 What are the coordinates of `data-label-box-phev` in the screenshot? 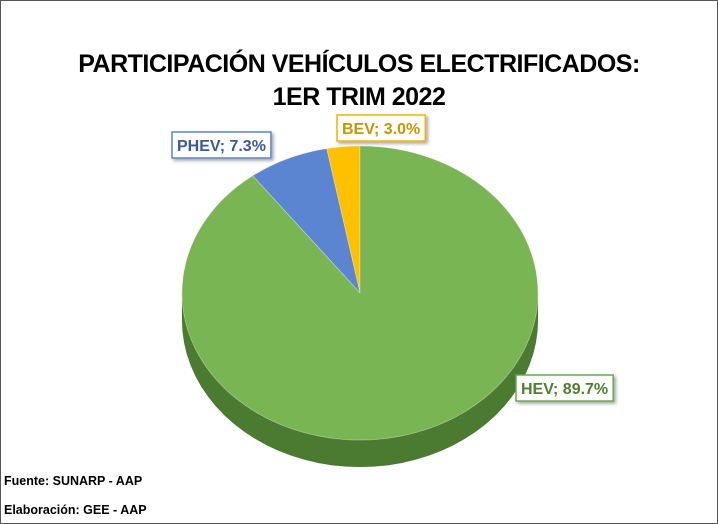 It's located at (221, 145).